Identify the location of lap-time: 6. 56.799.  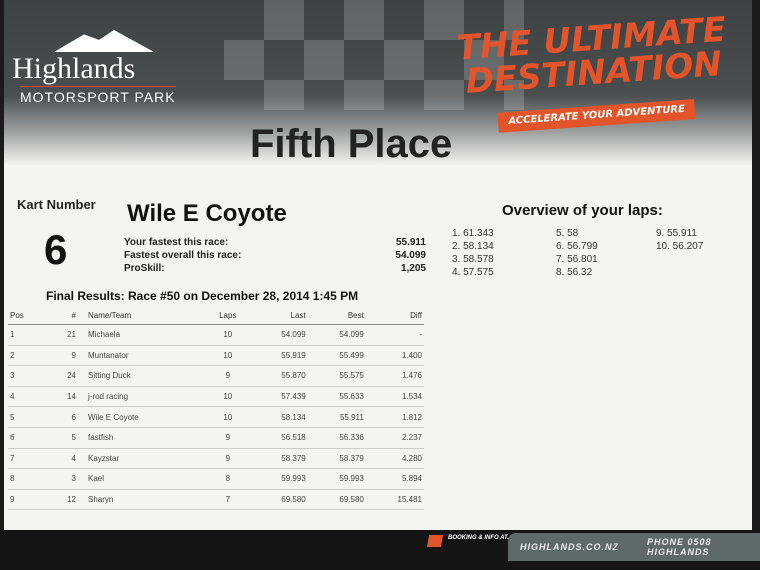
(577, 246).